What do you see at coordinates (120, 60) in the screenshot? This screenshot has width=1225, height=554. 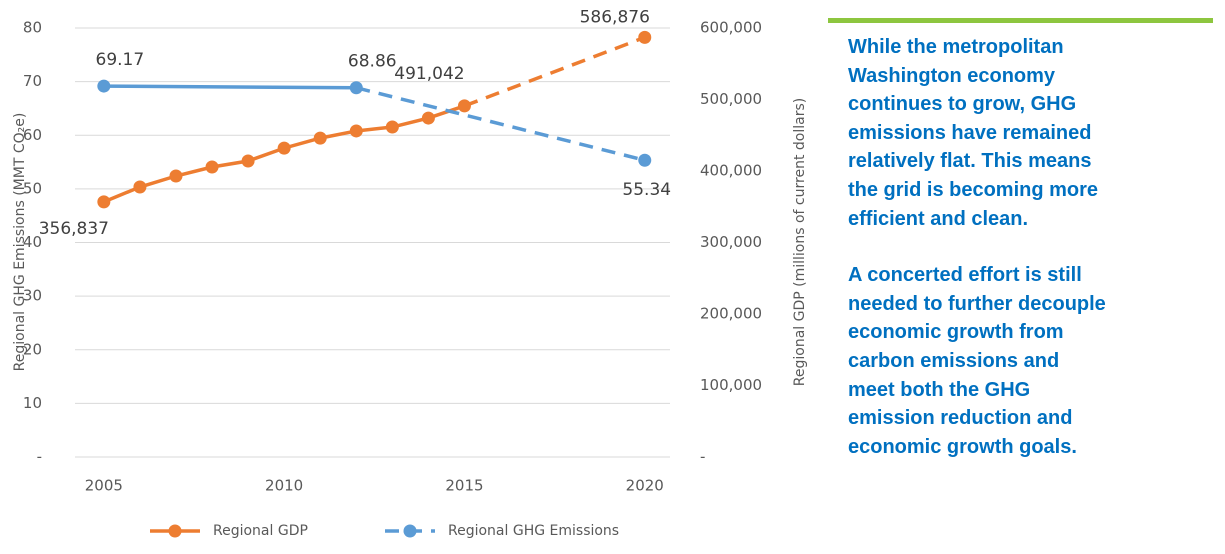 I see `data-label: 69.17` at bounding box center [120, 60].